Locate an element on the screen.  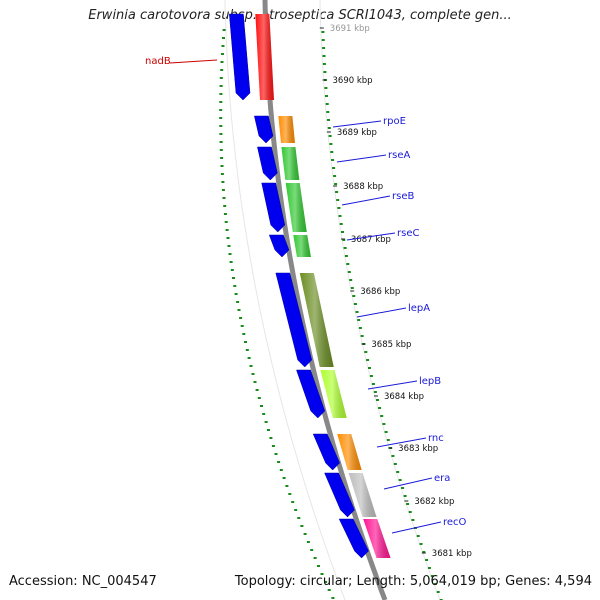
gene-label-rseC: rseC is located at coordinates (408, 233).